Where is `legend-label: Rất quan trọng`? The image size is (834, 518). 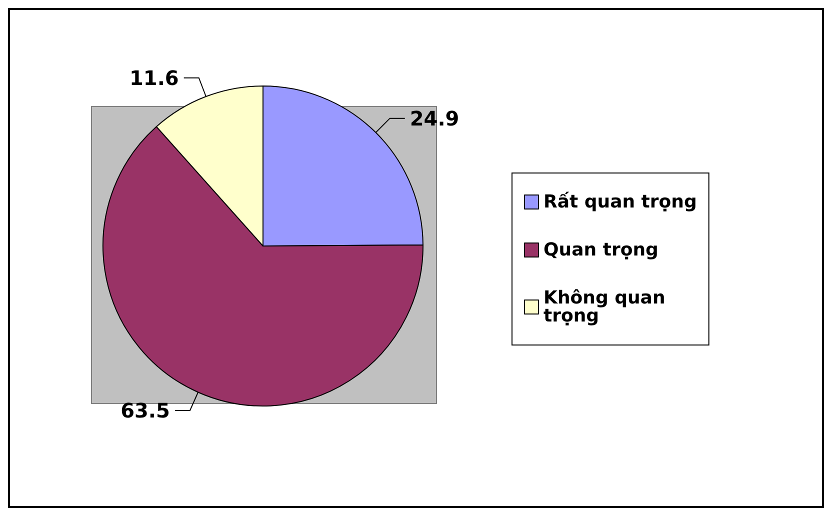
legend-label: Rất quan trọng is located at coordinates (620, 202).